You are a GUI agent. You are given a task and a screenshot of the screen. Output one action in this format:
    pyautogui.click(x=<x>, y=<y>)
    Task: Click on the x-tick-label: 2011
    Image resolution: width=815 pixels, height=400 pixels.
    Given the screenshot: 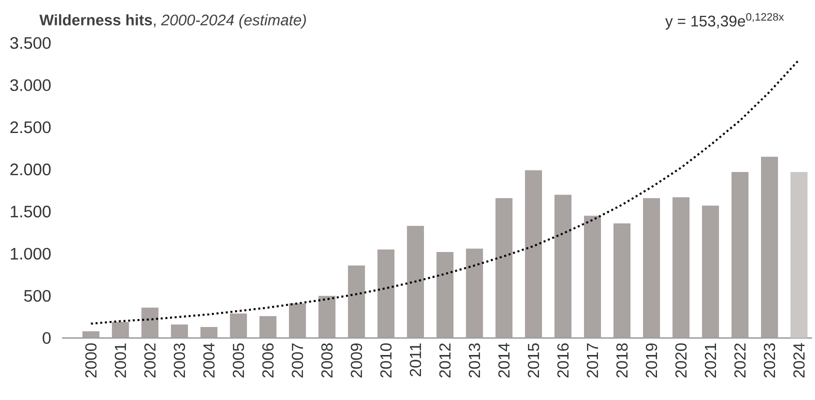 What is the action you would take?
    pyautogui.click(x=416, y=359)
    